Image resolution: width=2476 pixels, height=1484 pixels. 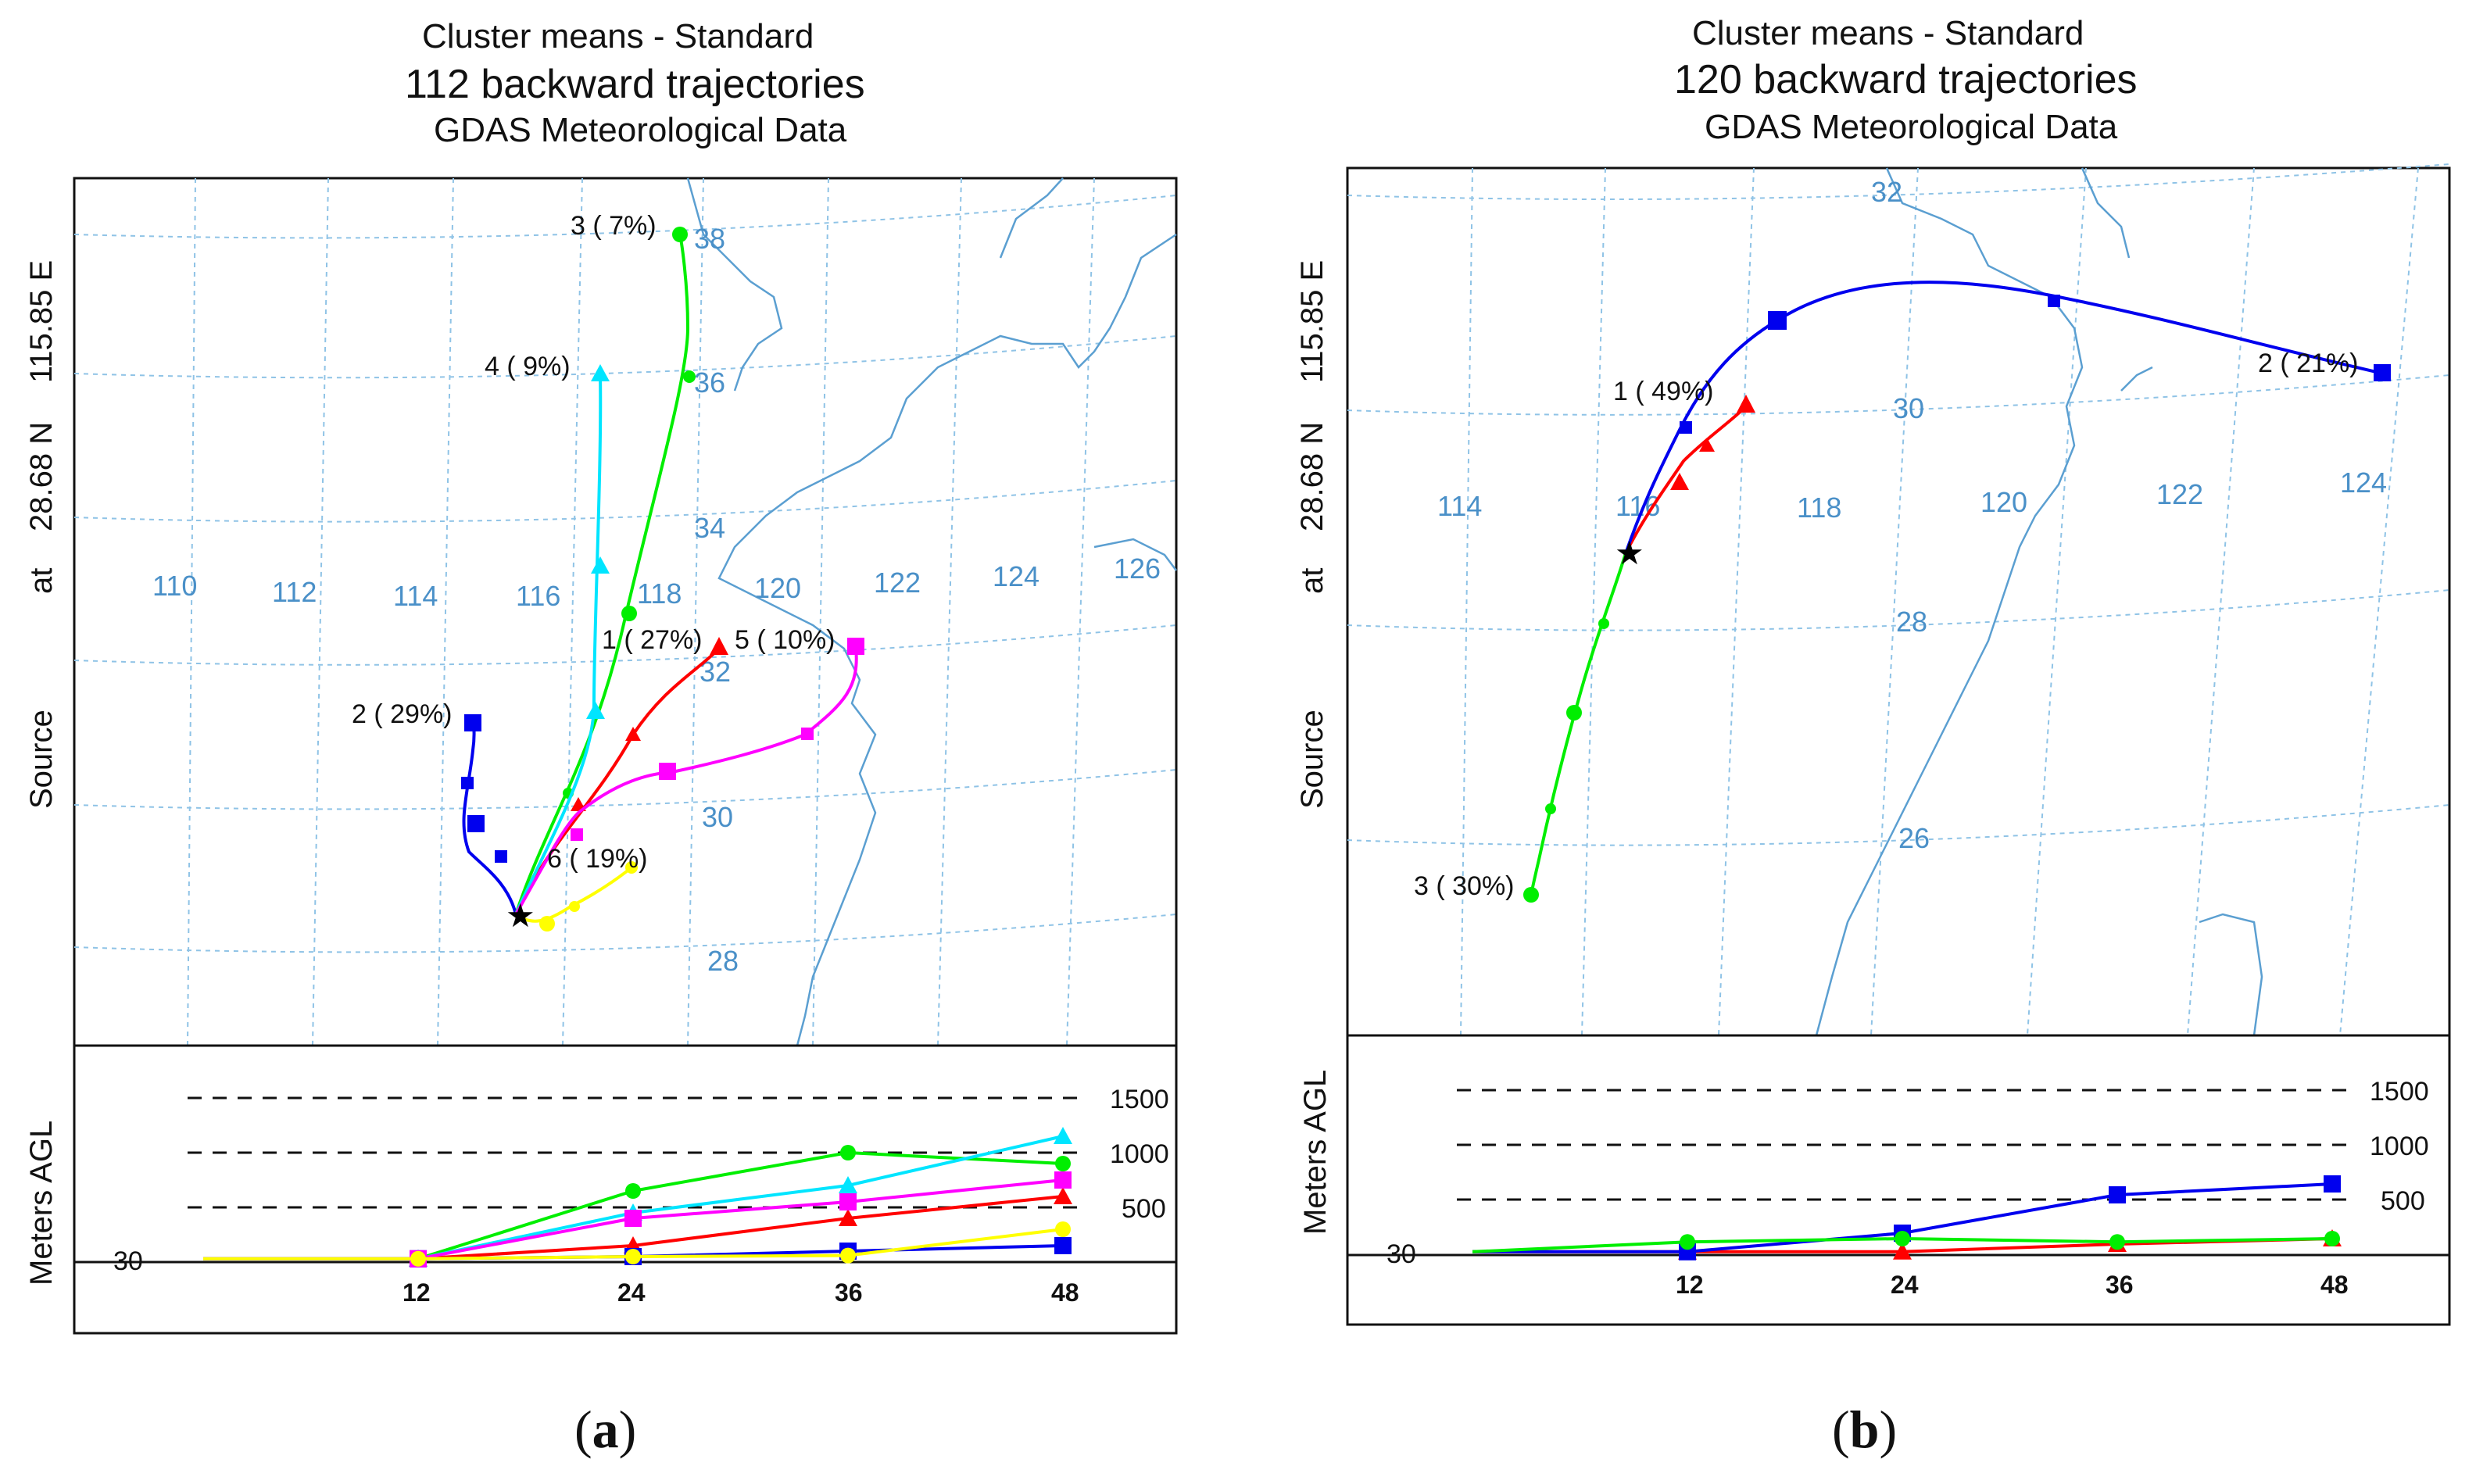 What do you see at coordinates (1464, 886) in the screenshot?
I see `cluster-label-3: 3 ( 30%)` at bounding box center [1464, 886].